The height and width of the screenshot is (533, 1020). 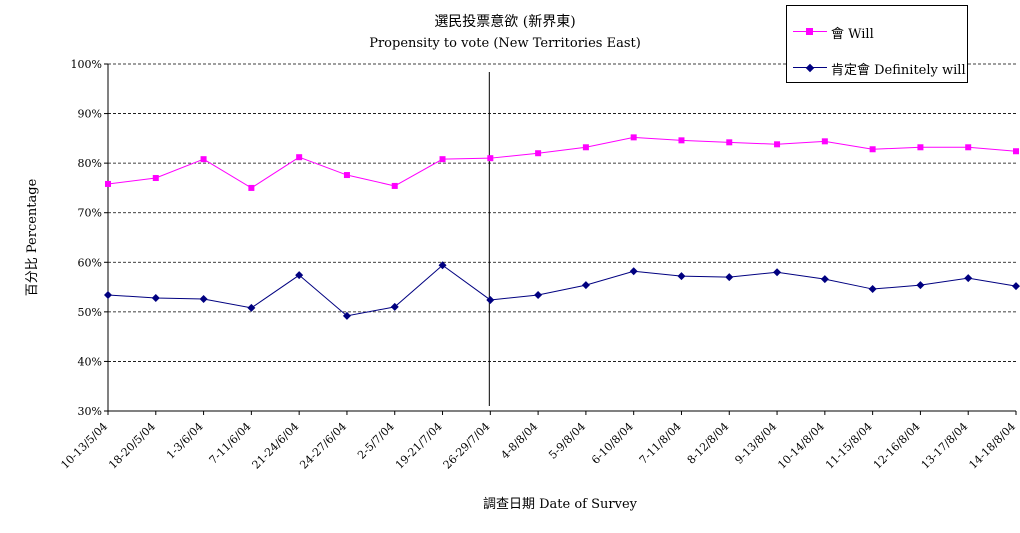 I want to click on x-tick-label: 10-14/8/04, so click(x=801, y=446).